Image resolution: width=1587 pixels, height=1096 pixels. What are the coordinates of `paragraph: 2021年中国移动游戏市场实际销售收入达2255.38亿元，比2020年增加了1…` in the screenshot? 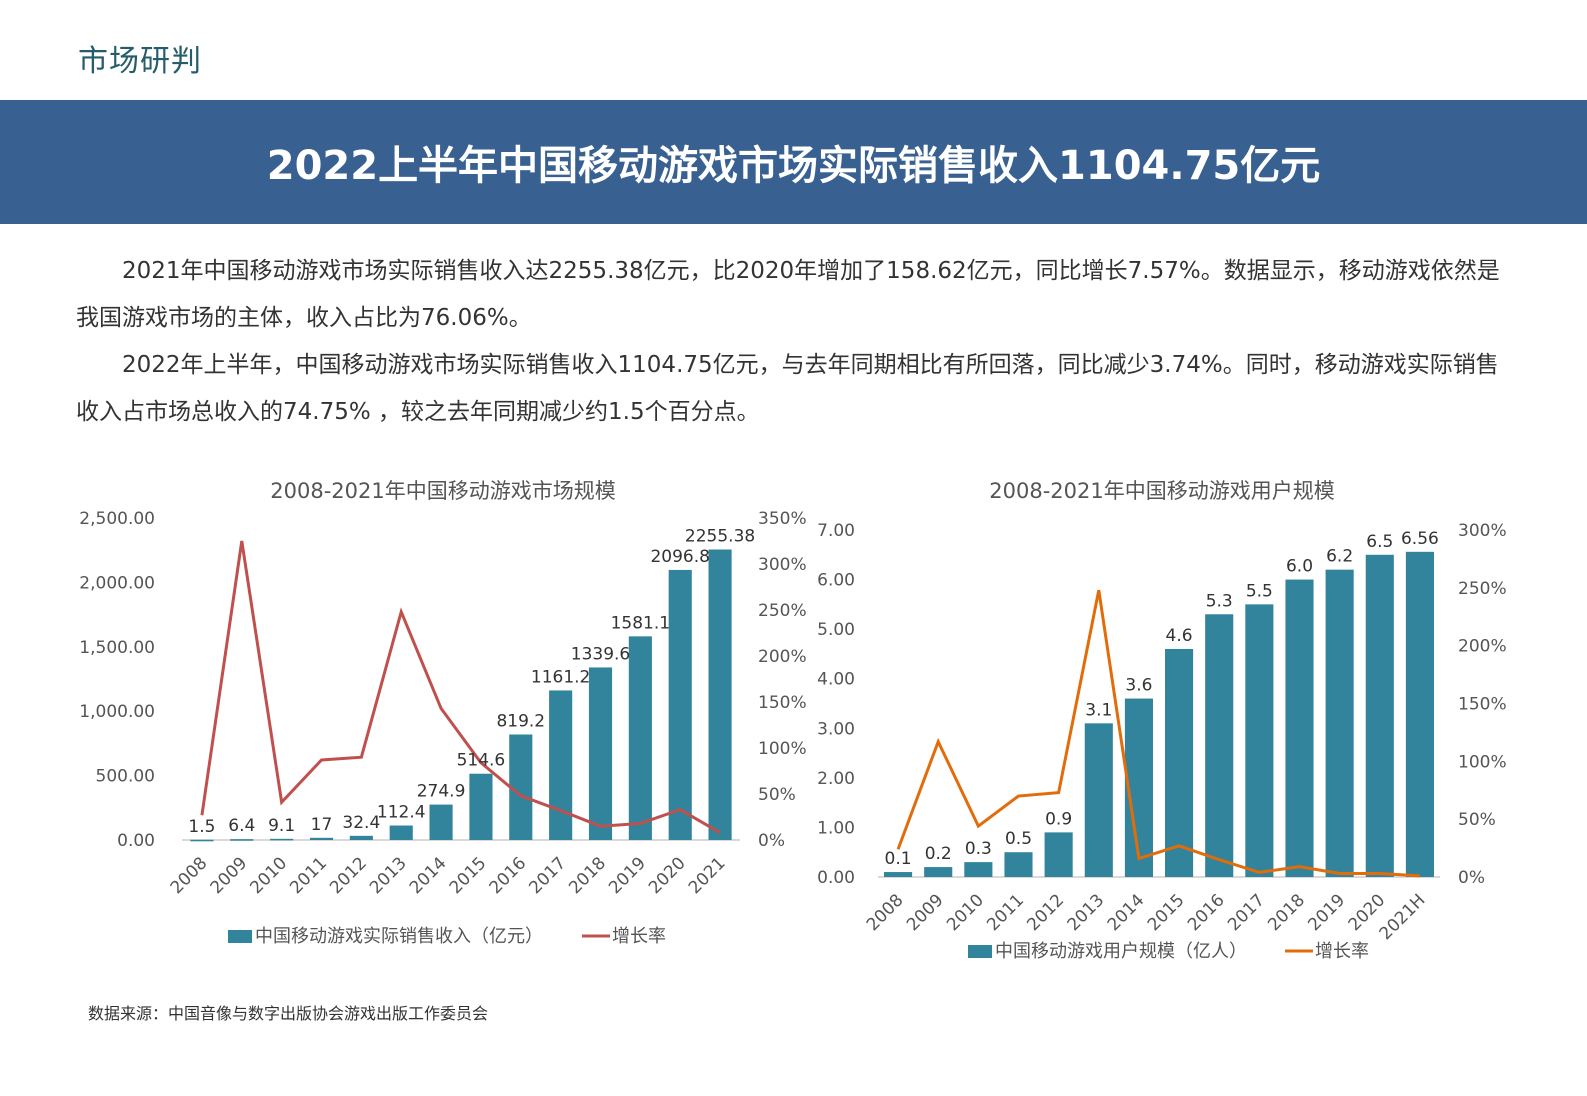 It's located at (788, 294).